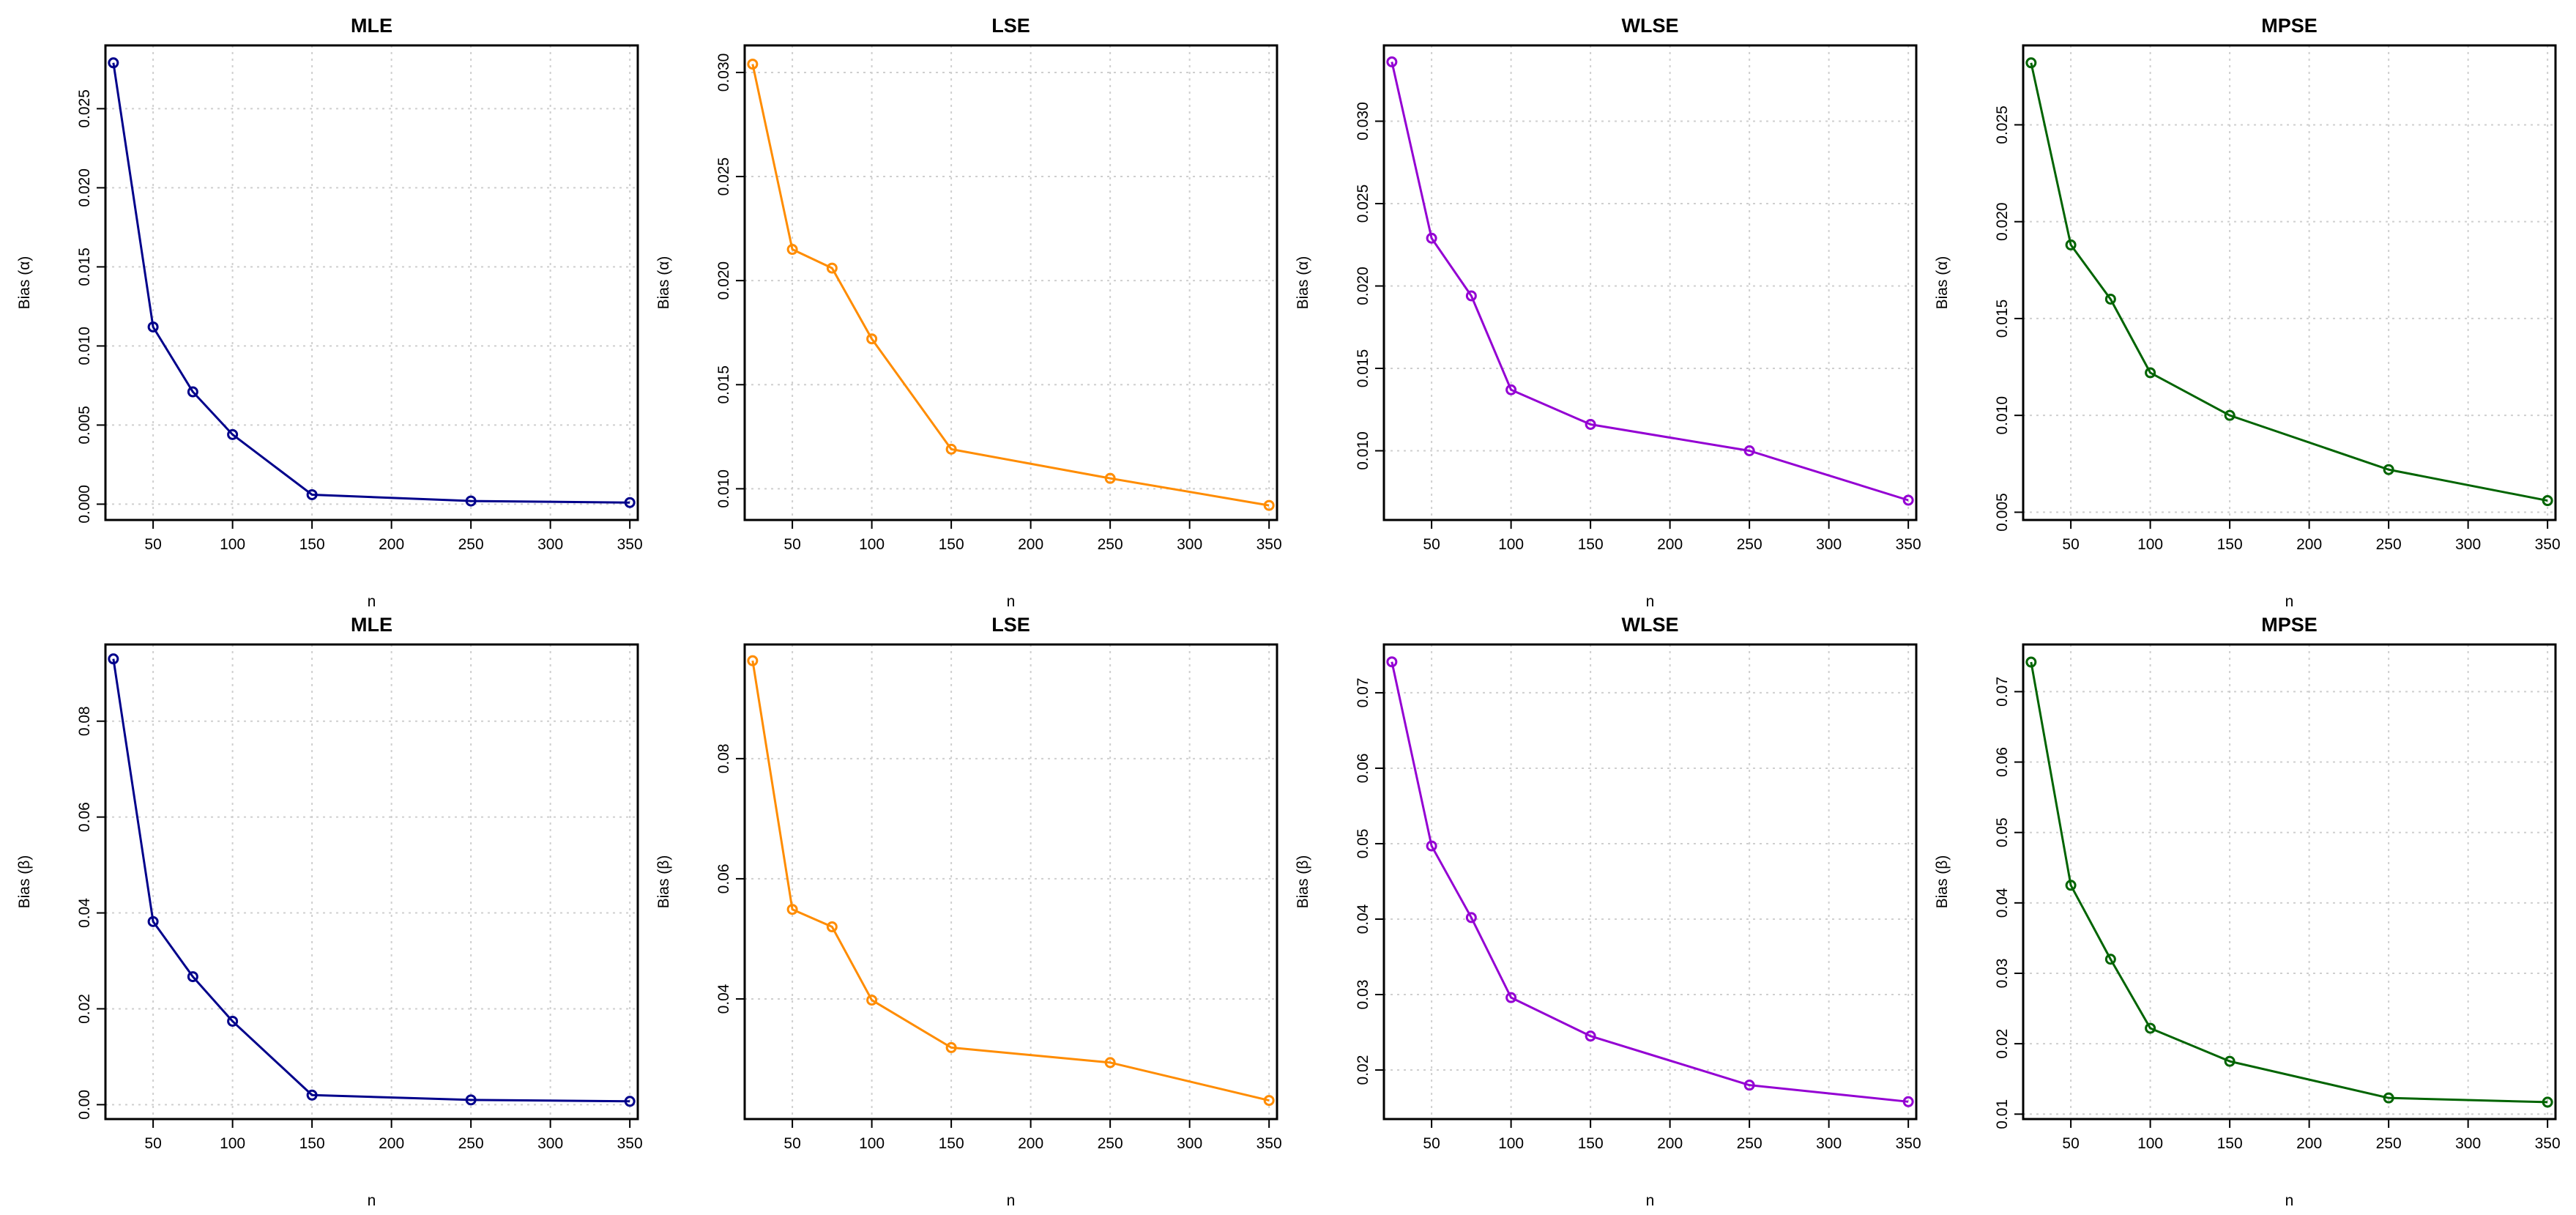  Describe the element at coordinates (371, 625) in the screenshot. I see `chart-title: MLE` at that location.